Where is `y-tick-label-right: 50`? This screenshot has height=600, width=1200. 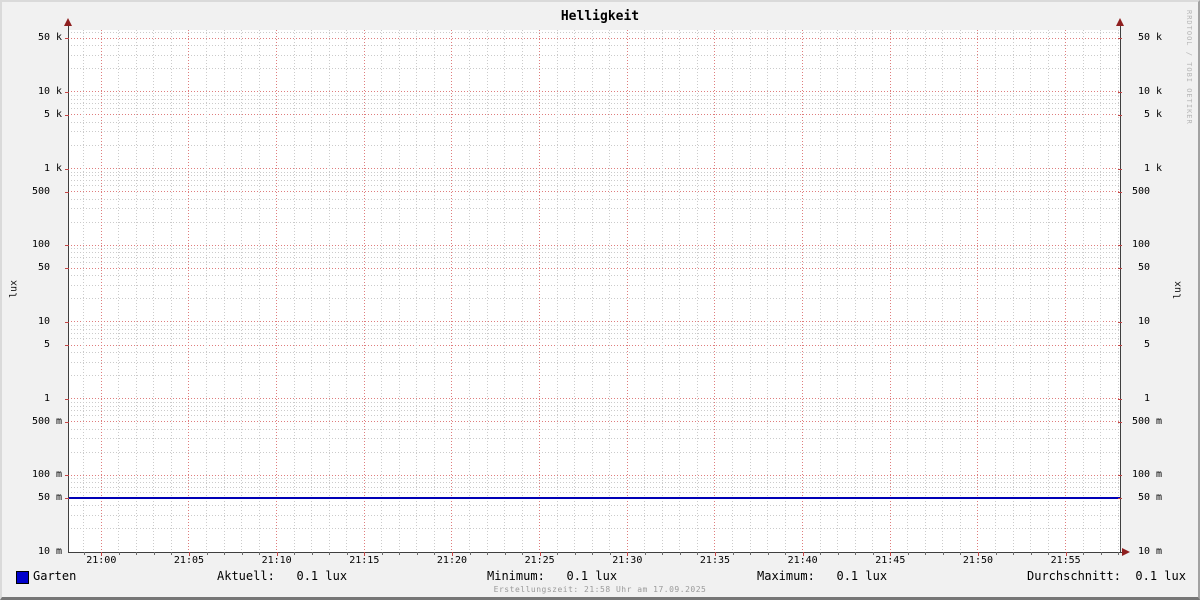
y-tick-label-right: 50 is located at coordinates (1143, 498).